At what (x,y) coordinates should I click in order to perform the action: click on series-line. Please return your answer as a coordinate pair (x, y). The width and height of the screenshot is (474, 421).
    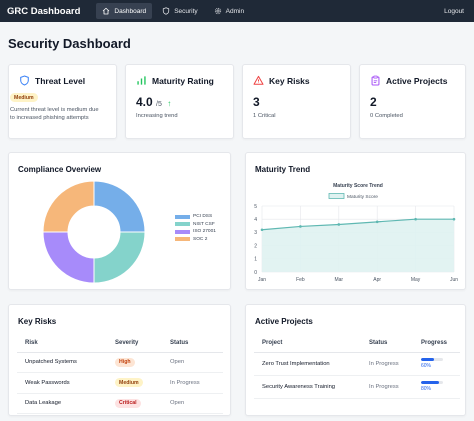
    Looking at the image, I should click on (357, 224).